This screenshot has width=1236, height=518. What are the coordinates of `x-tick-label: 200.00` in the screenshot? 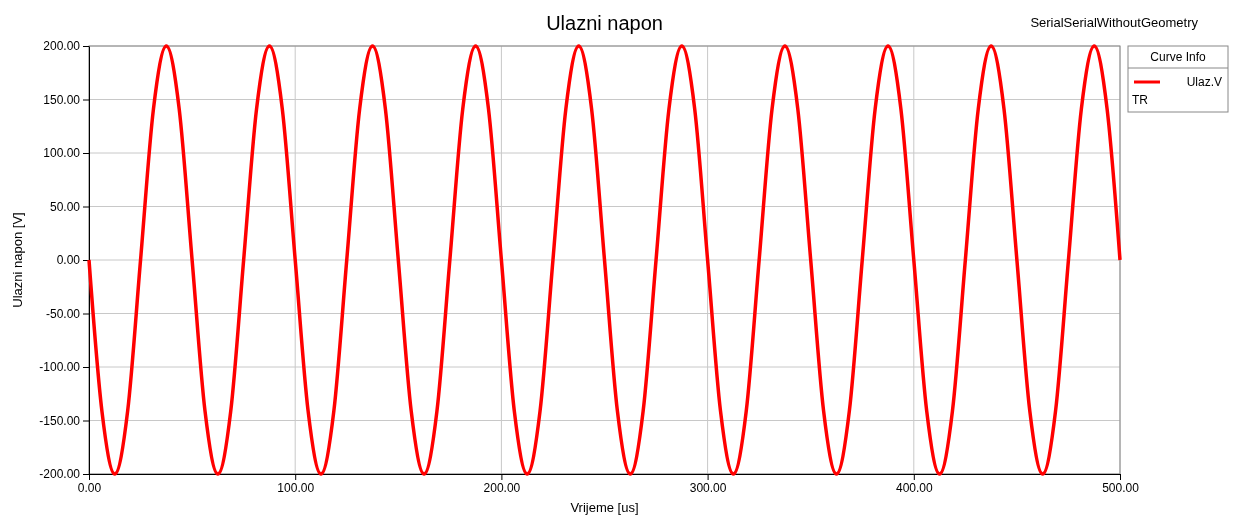 It's located at (502, 487).